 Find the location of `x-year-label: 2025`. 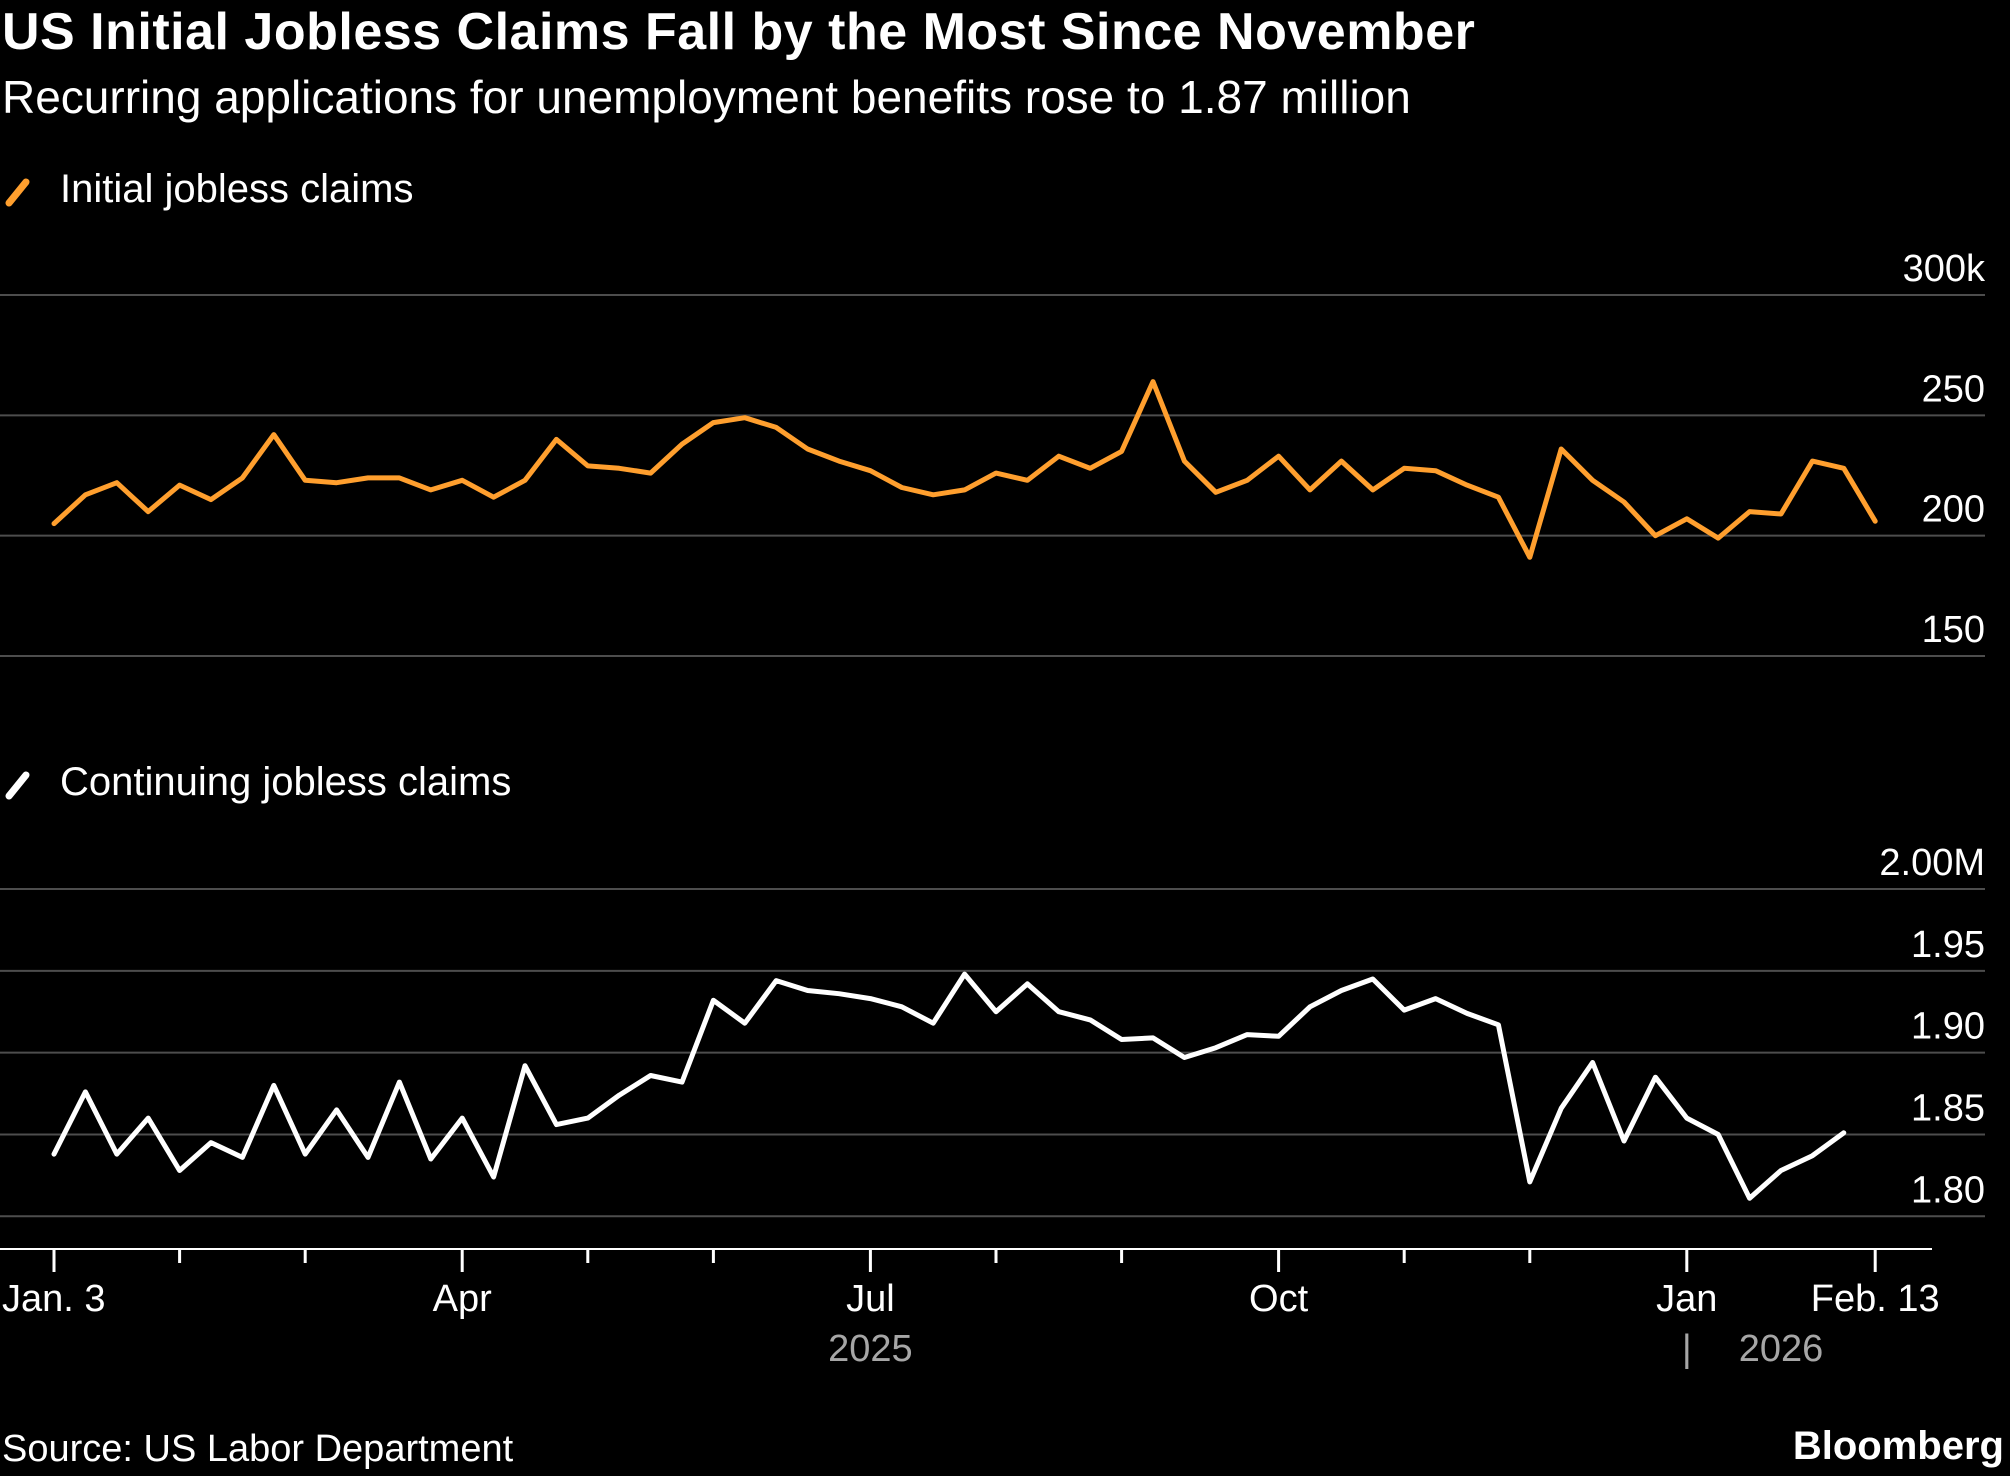

x-year-label: 2025 is located at coordinates (870, 1349).